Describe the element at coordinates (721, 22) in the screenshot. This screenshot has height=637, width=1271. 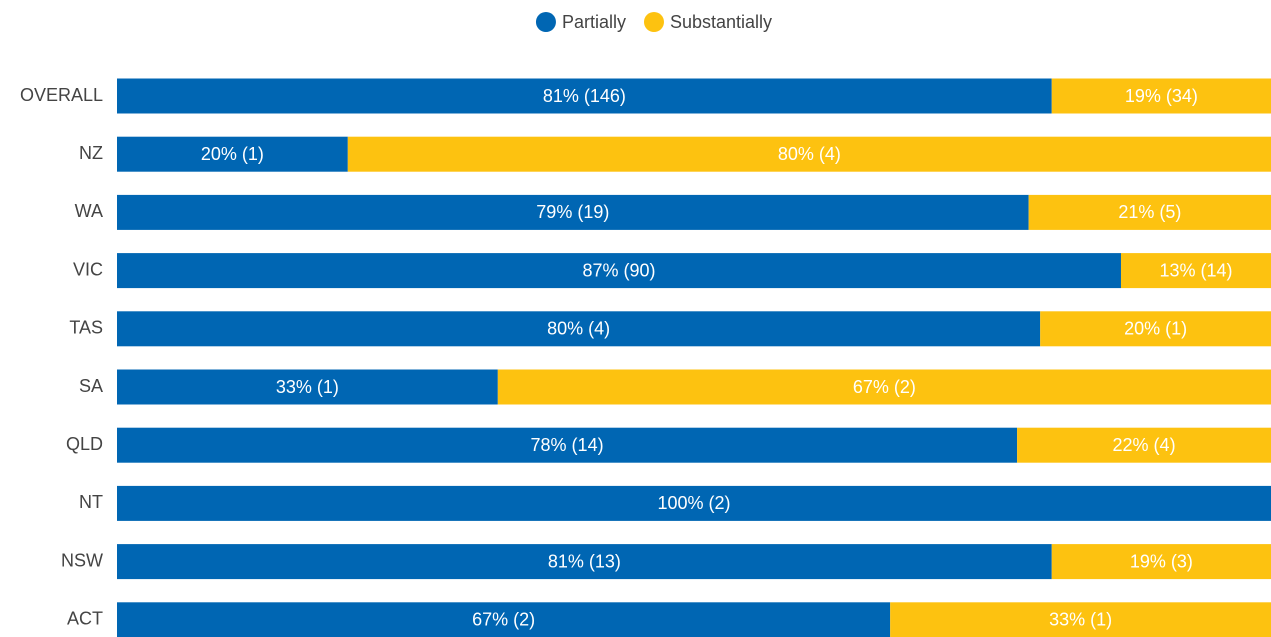
I see `legend-label: Substantially` at that location.